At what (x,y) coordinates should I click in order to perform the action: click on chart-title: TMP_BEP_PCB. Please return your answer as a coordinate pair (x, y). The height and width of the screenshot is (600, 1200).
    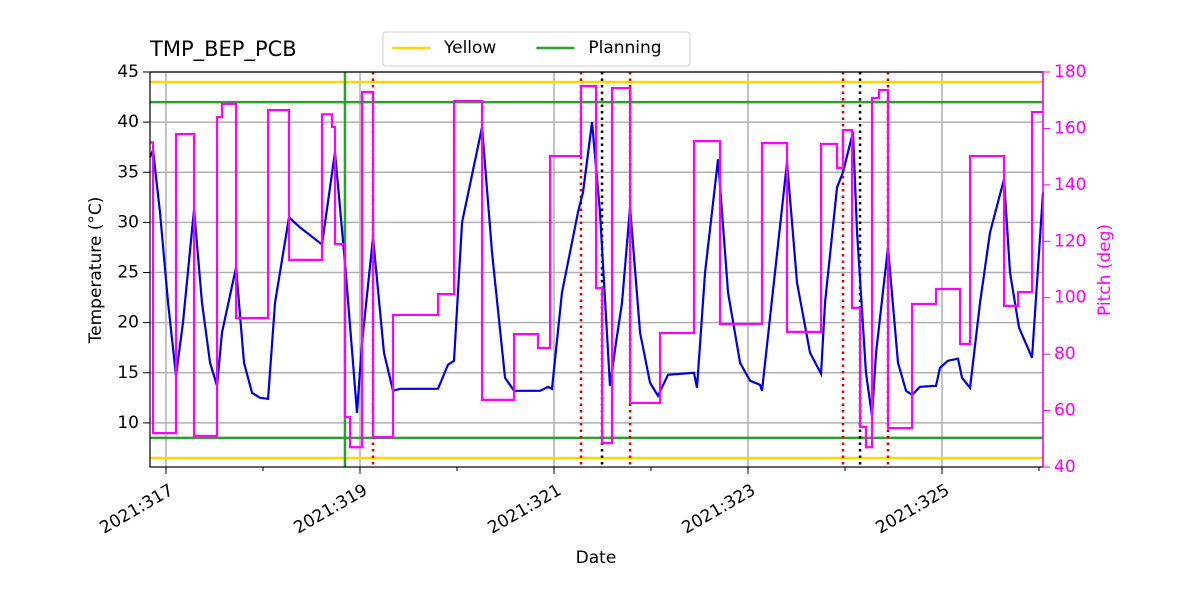
    Looking at the image, I should click on (223, 49).